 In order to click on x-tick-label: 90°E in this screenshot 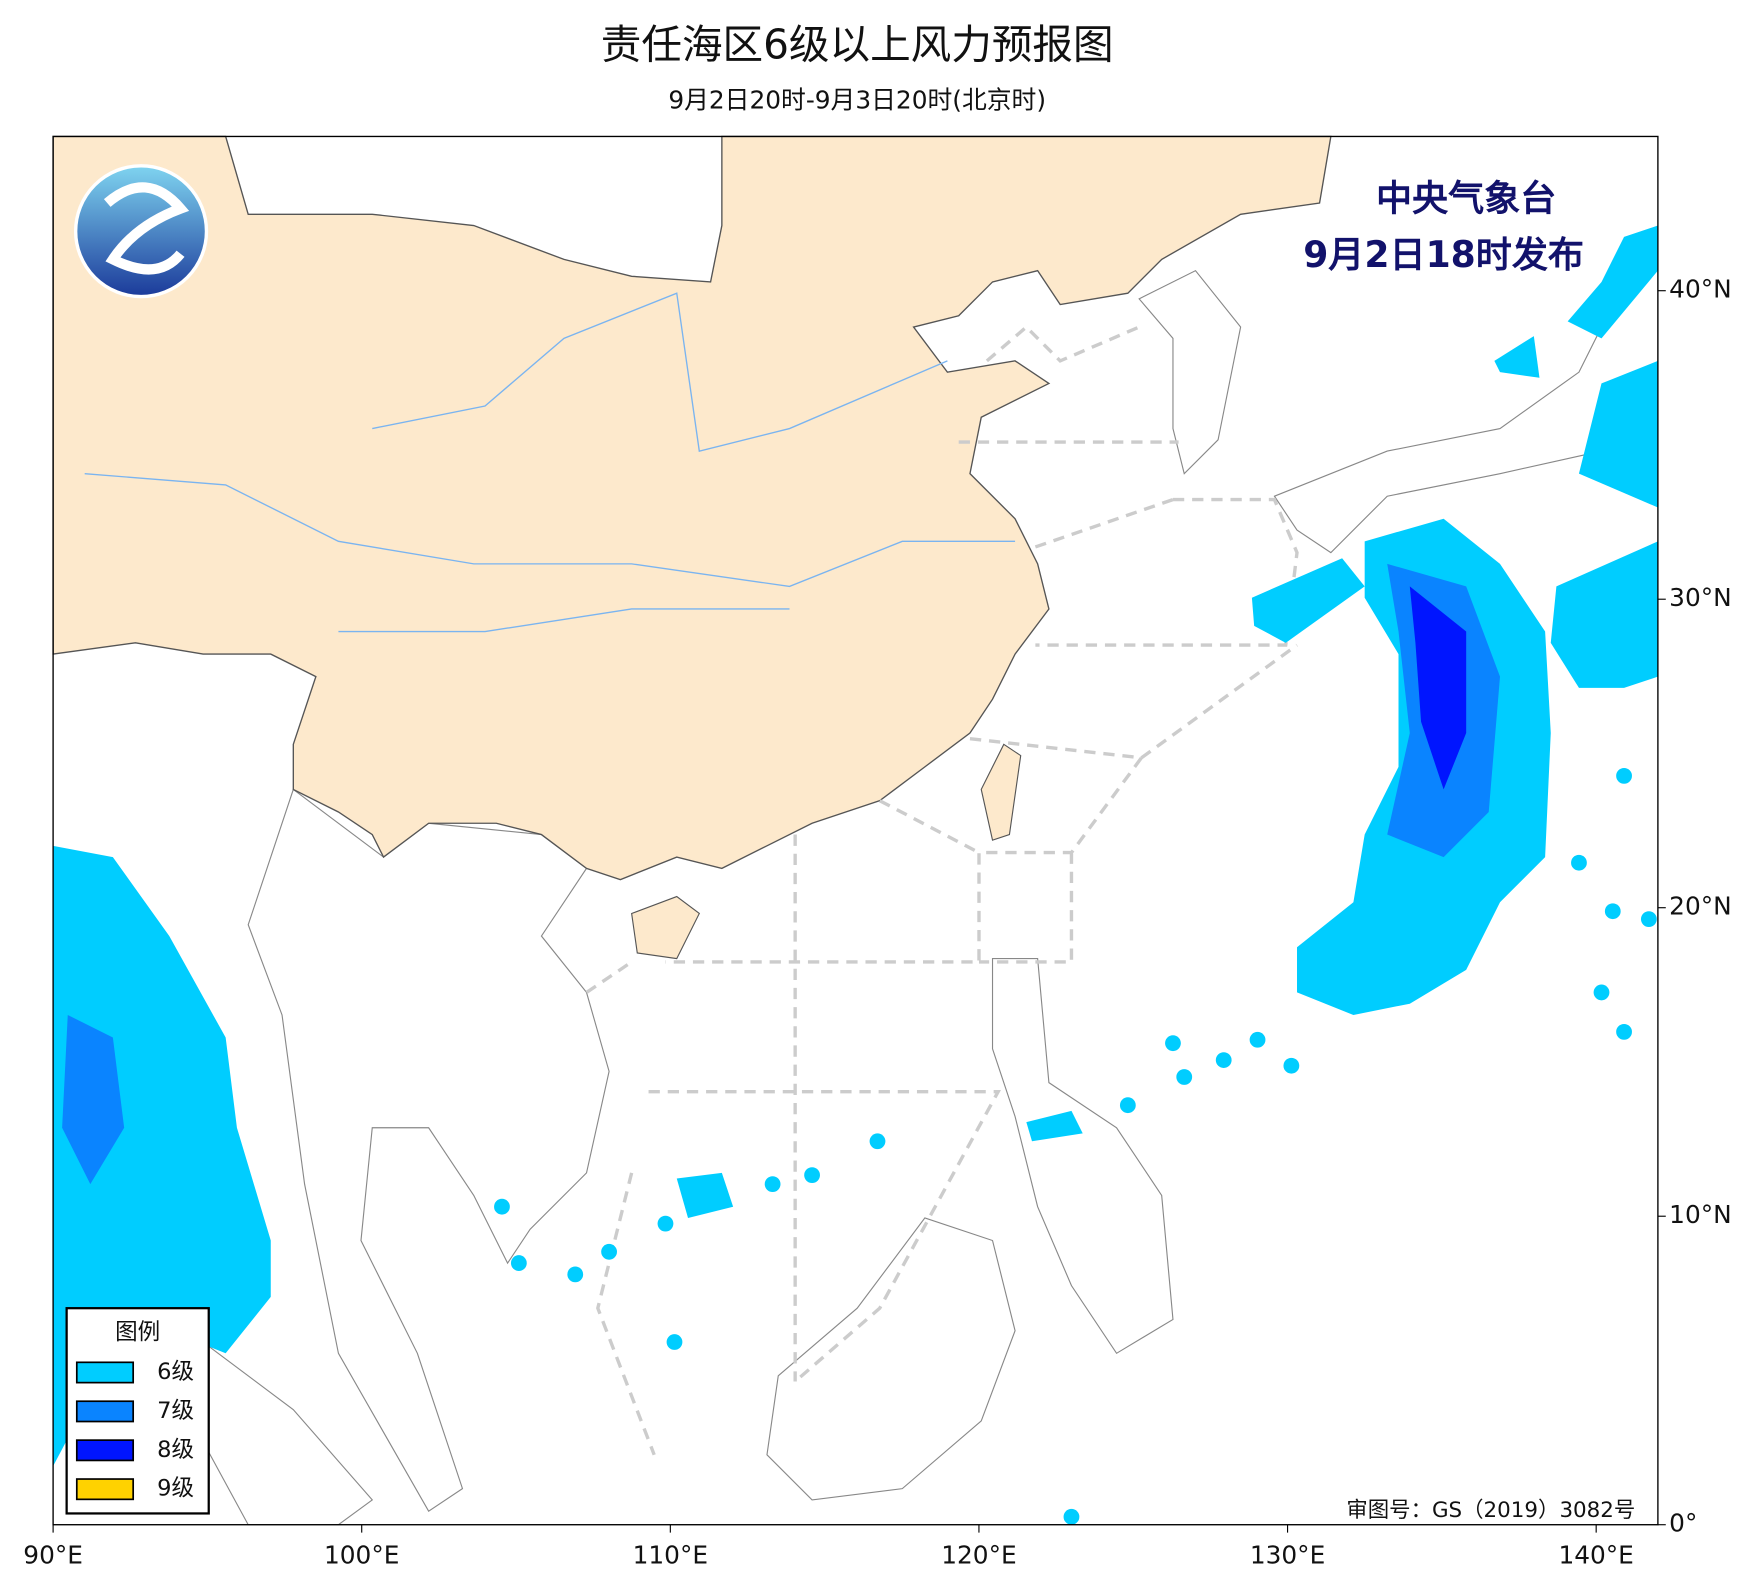, I will do `click(53, 1554)`.